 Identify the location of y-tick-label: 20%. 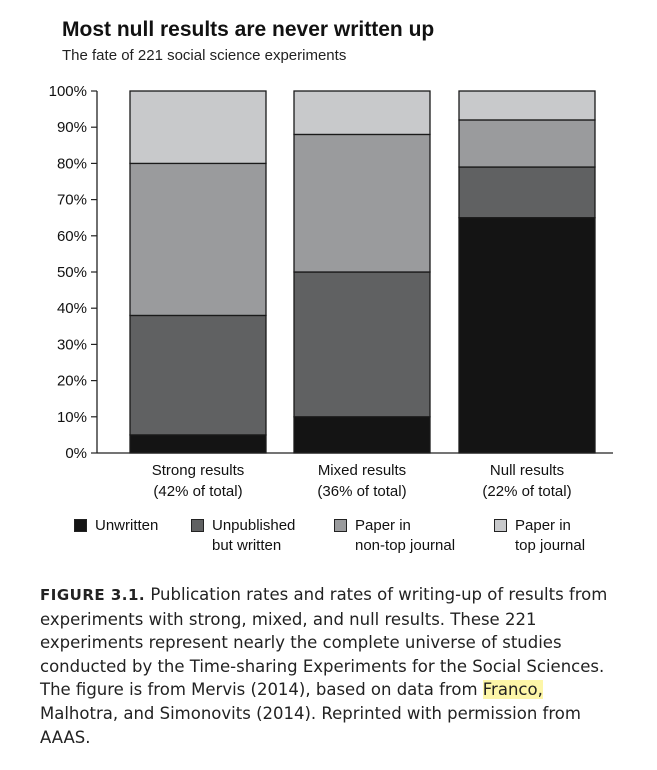
(72, 381).